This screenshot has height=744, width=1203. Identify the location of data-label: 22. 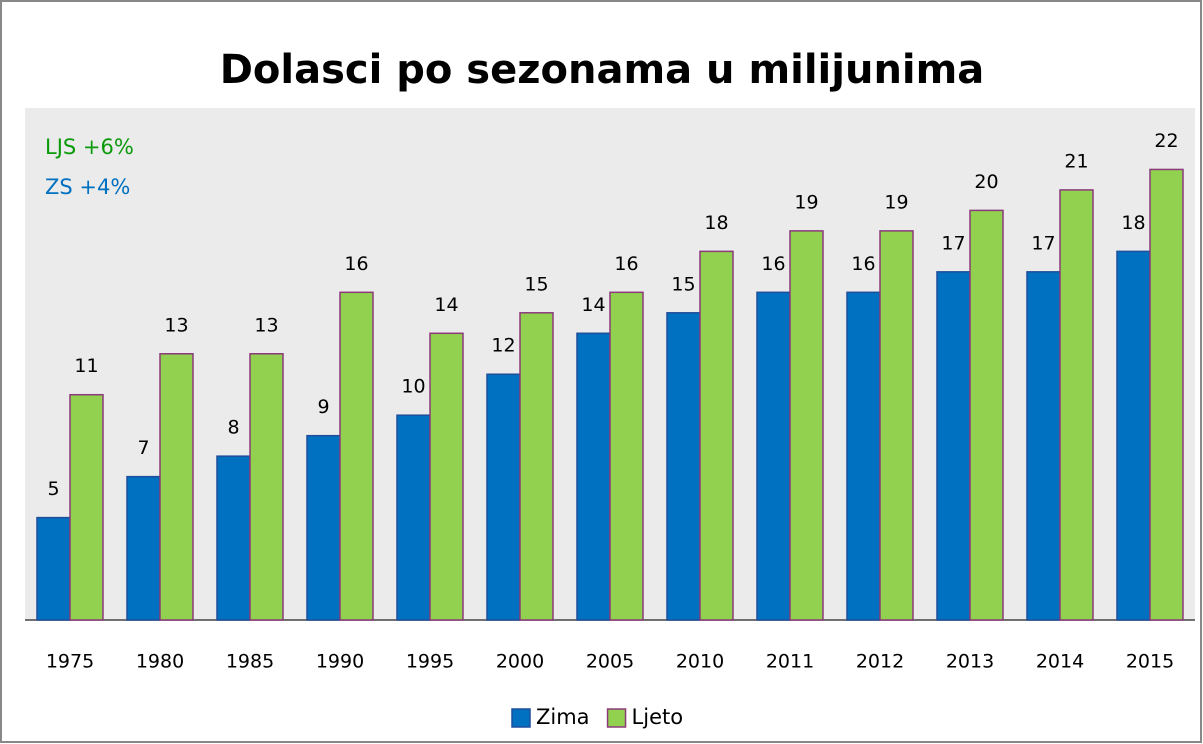
(1166, 141).